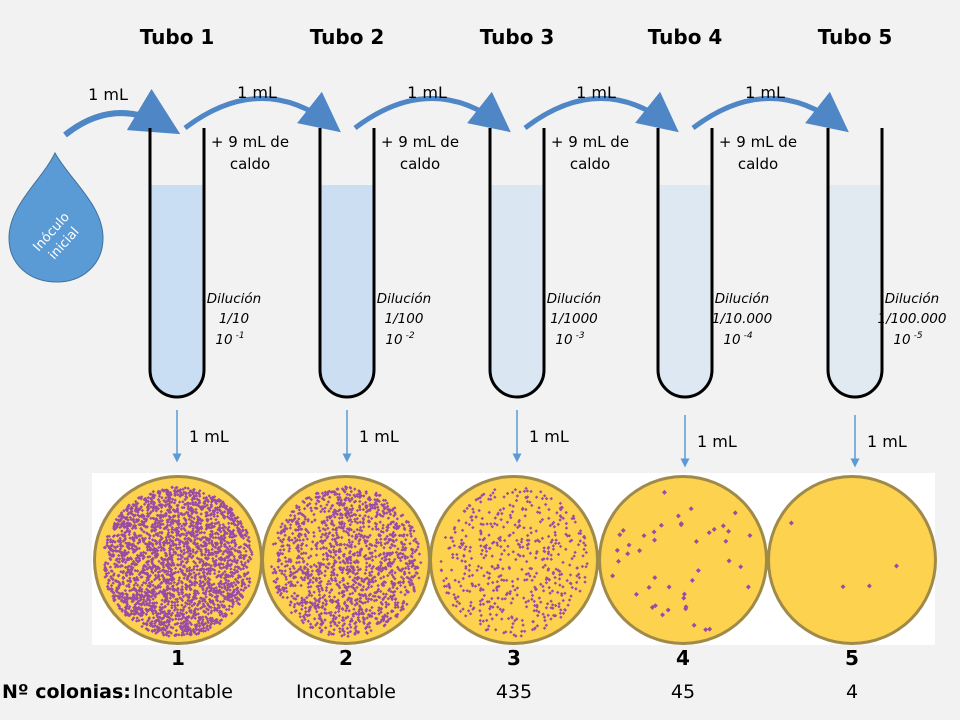 Image resolution: width=960 pixels, height=720 pixels. I want to click on petri-dish-3: 3 435, so click(514, 589).